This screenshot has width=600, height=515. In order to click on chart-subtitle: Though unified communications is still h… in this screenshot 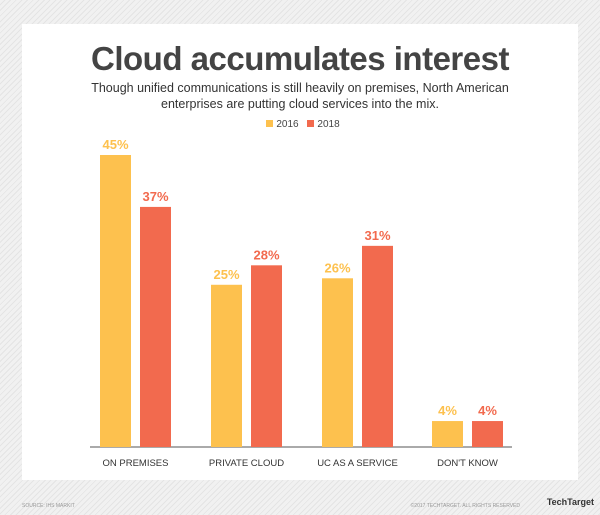, I will do `click(300, 96)`.